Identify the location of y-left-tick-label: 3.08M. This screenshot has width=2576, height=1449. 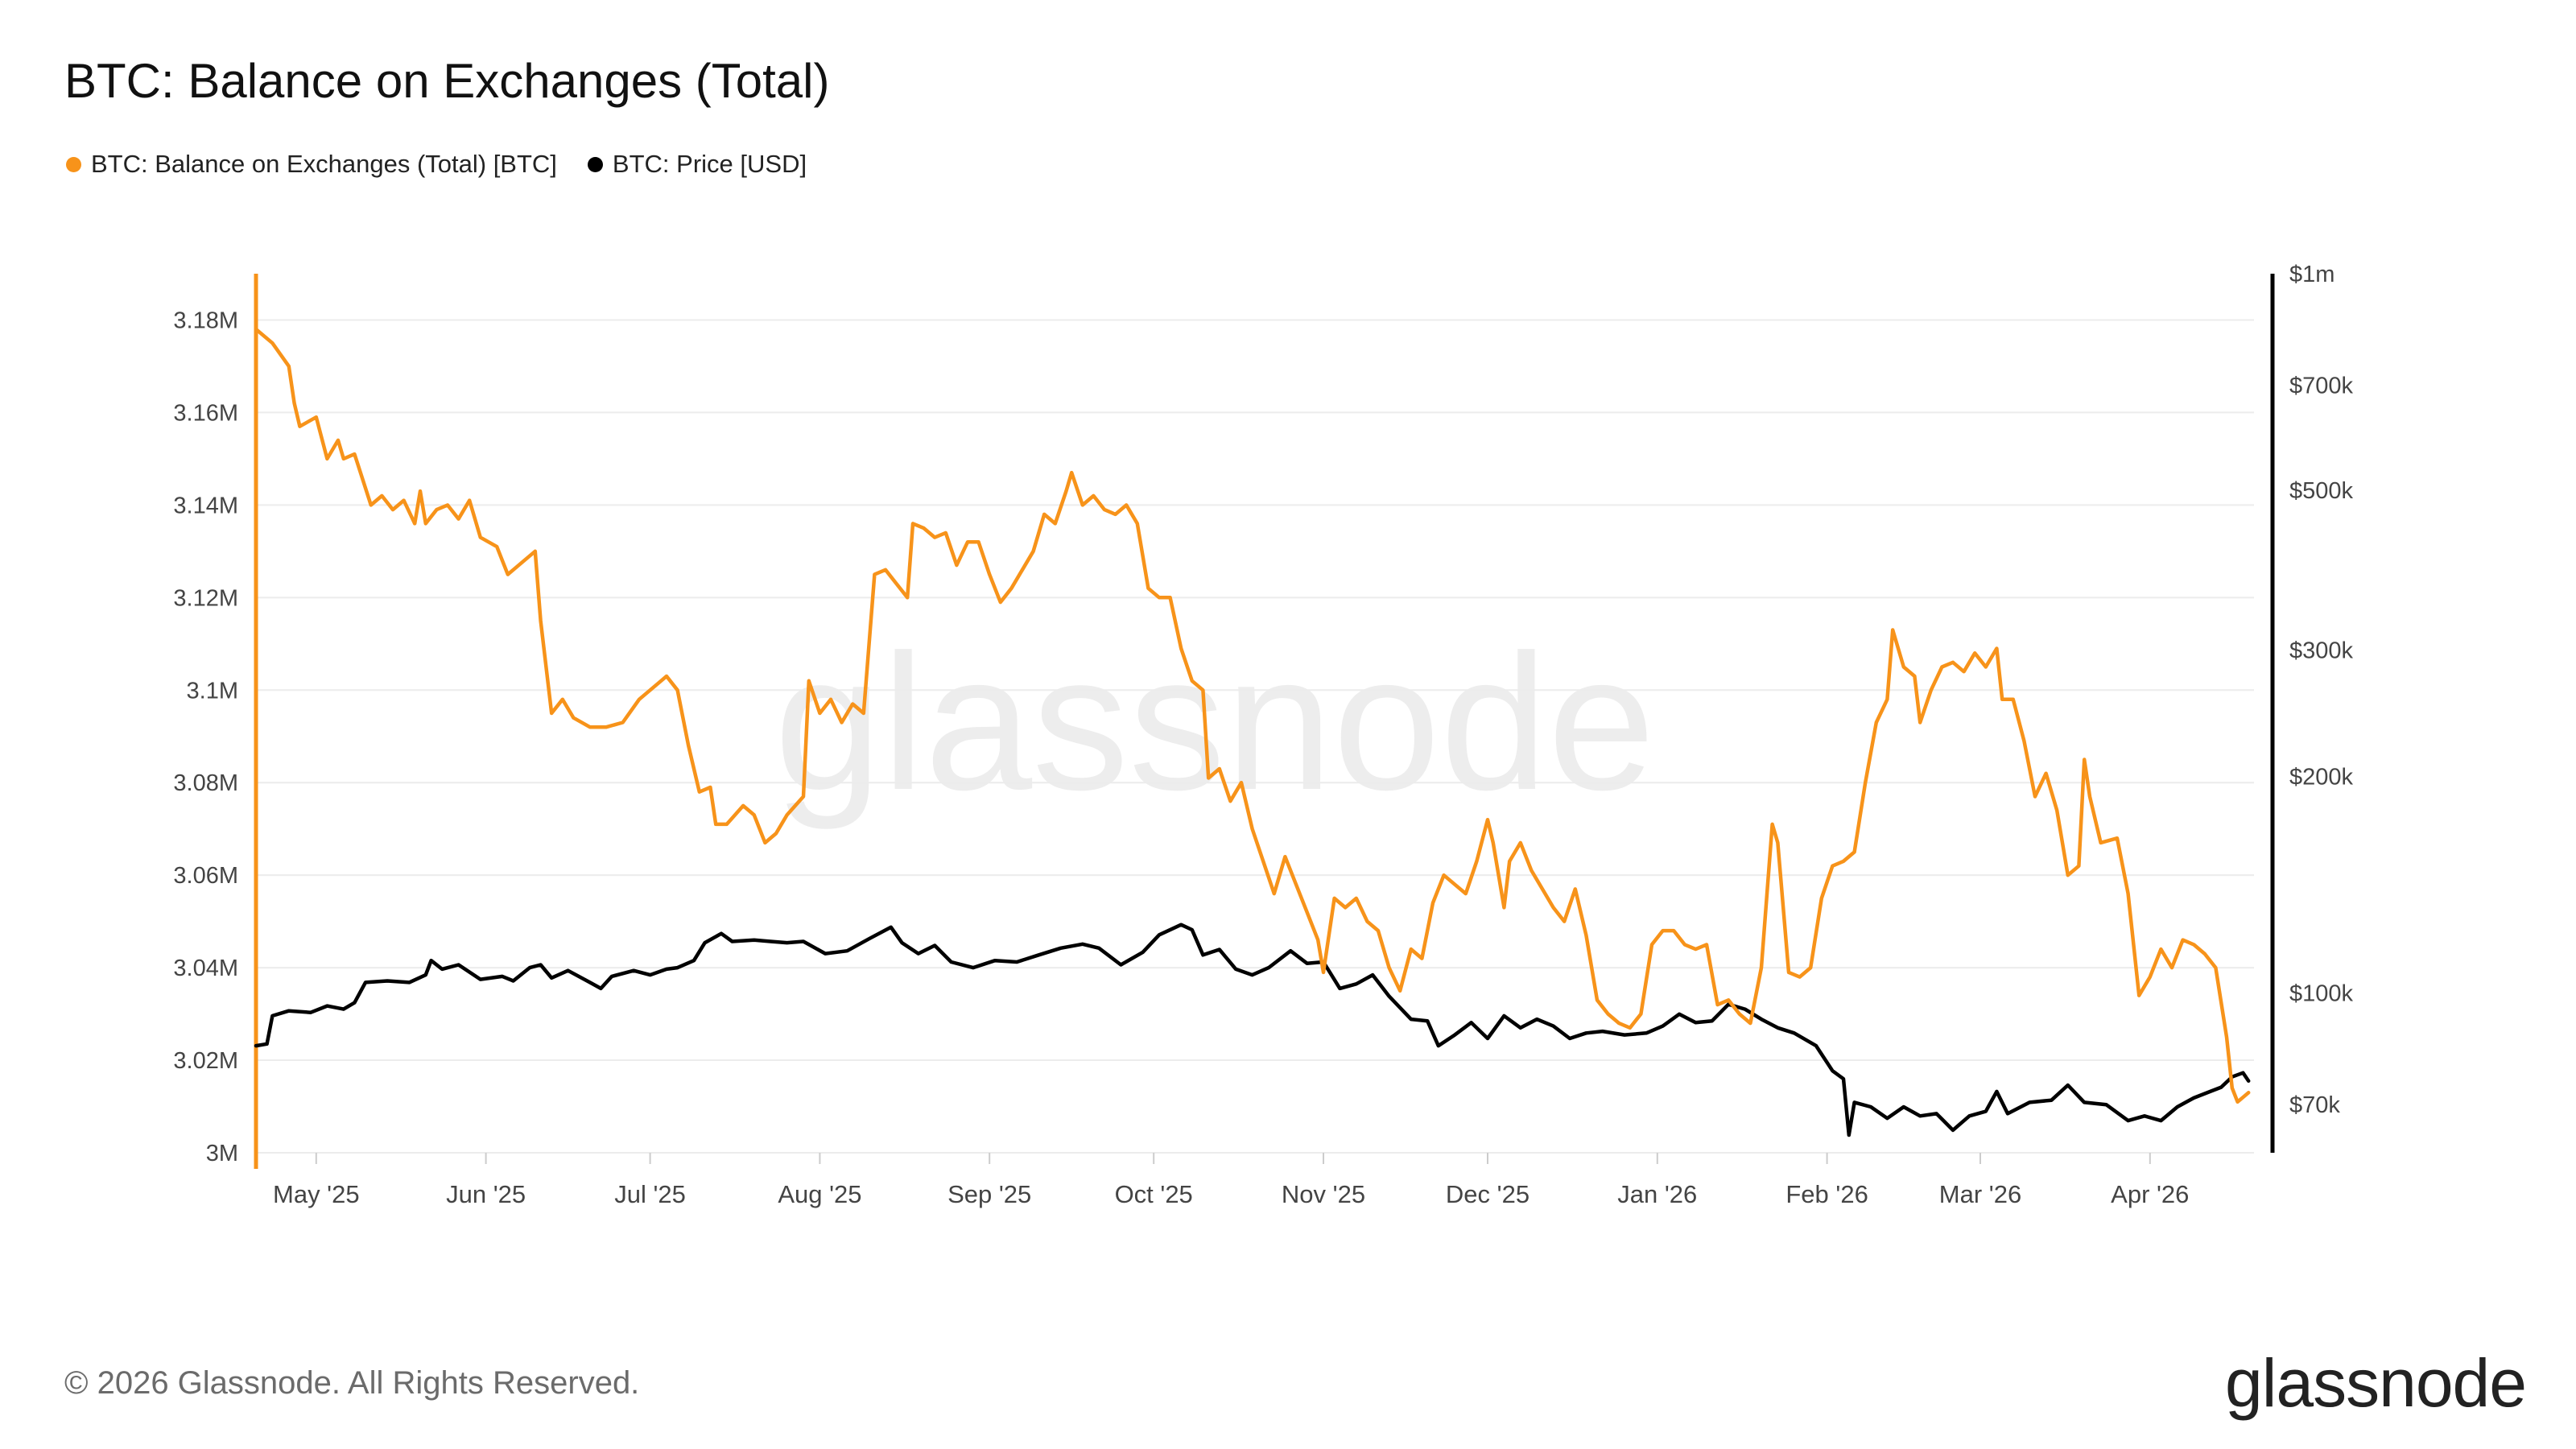
(205, 783).